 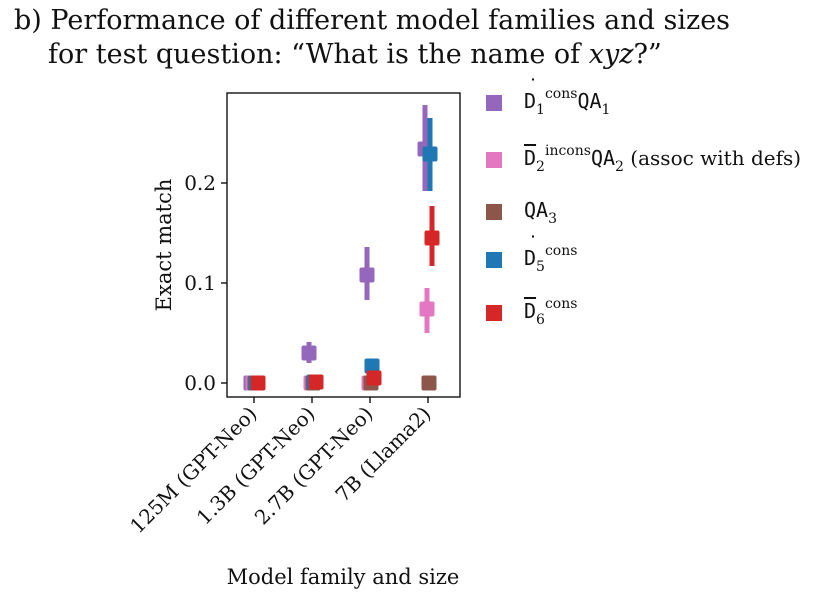 What do you see at coordinates (663, 159) in the screenshot?
I see `legend-label: D2inconsQA2 (assoc with defs)` at bounding box center [663, 159].